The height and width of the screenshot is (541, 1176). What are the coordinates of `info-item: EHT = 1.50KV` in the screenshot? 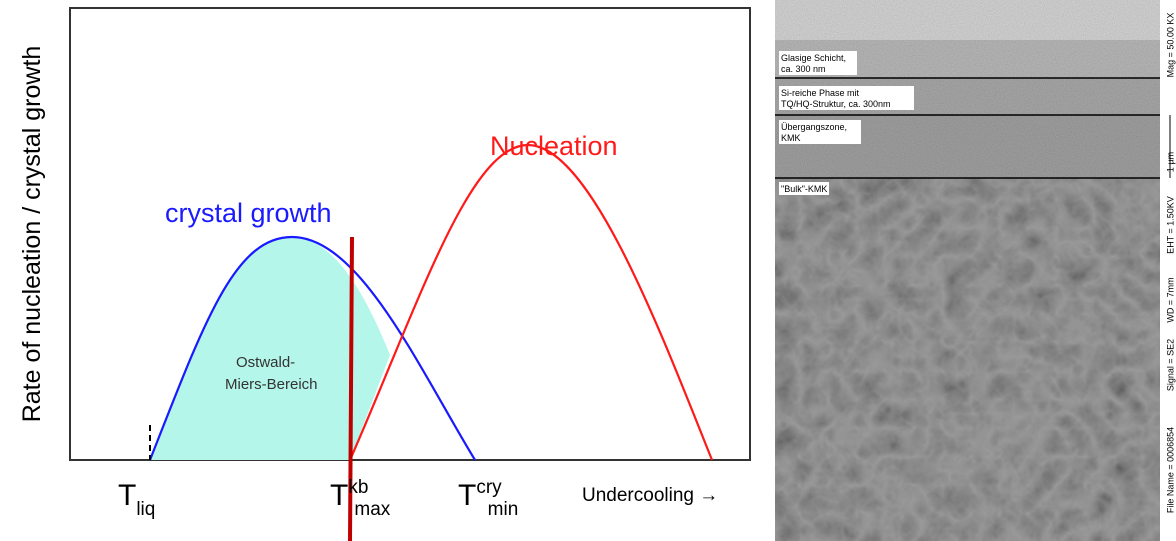 It's located at (1170, 225).